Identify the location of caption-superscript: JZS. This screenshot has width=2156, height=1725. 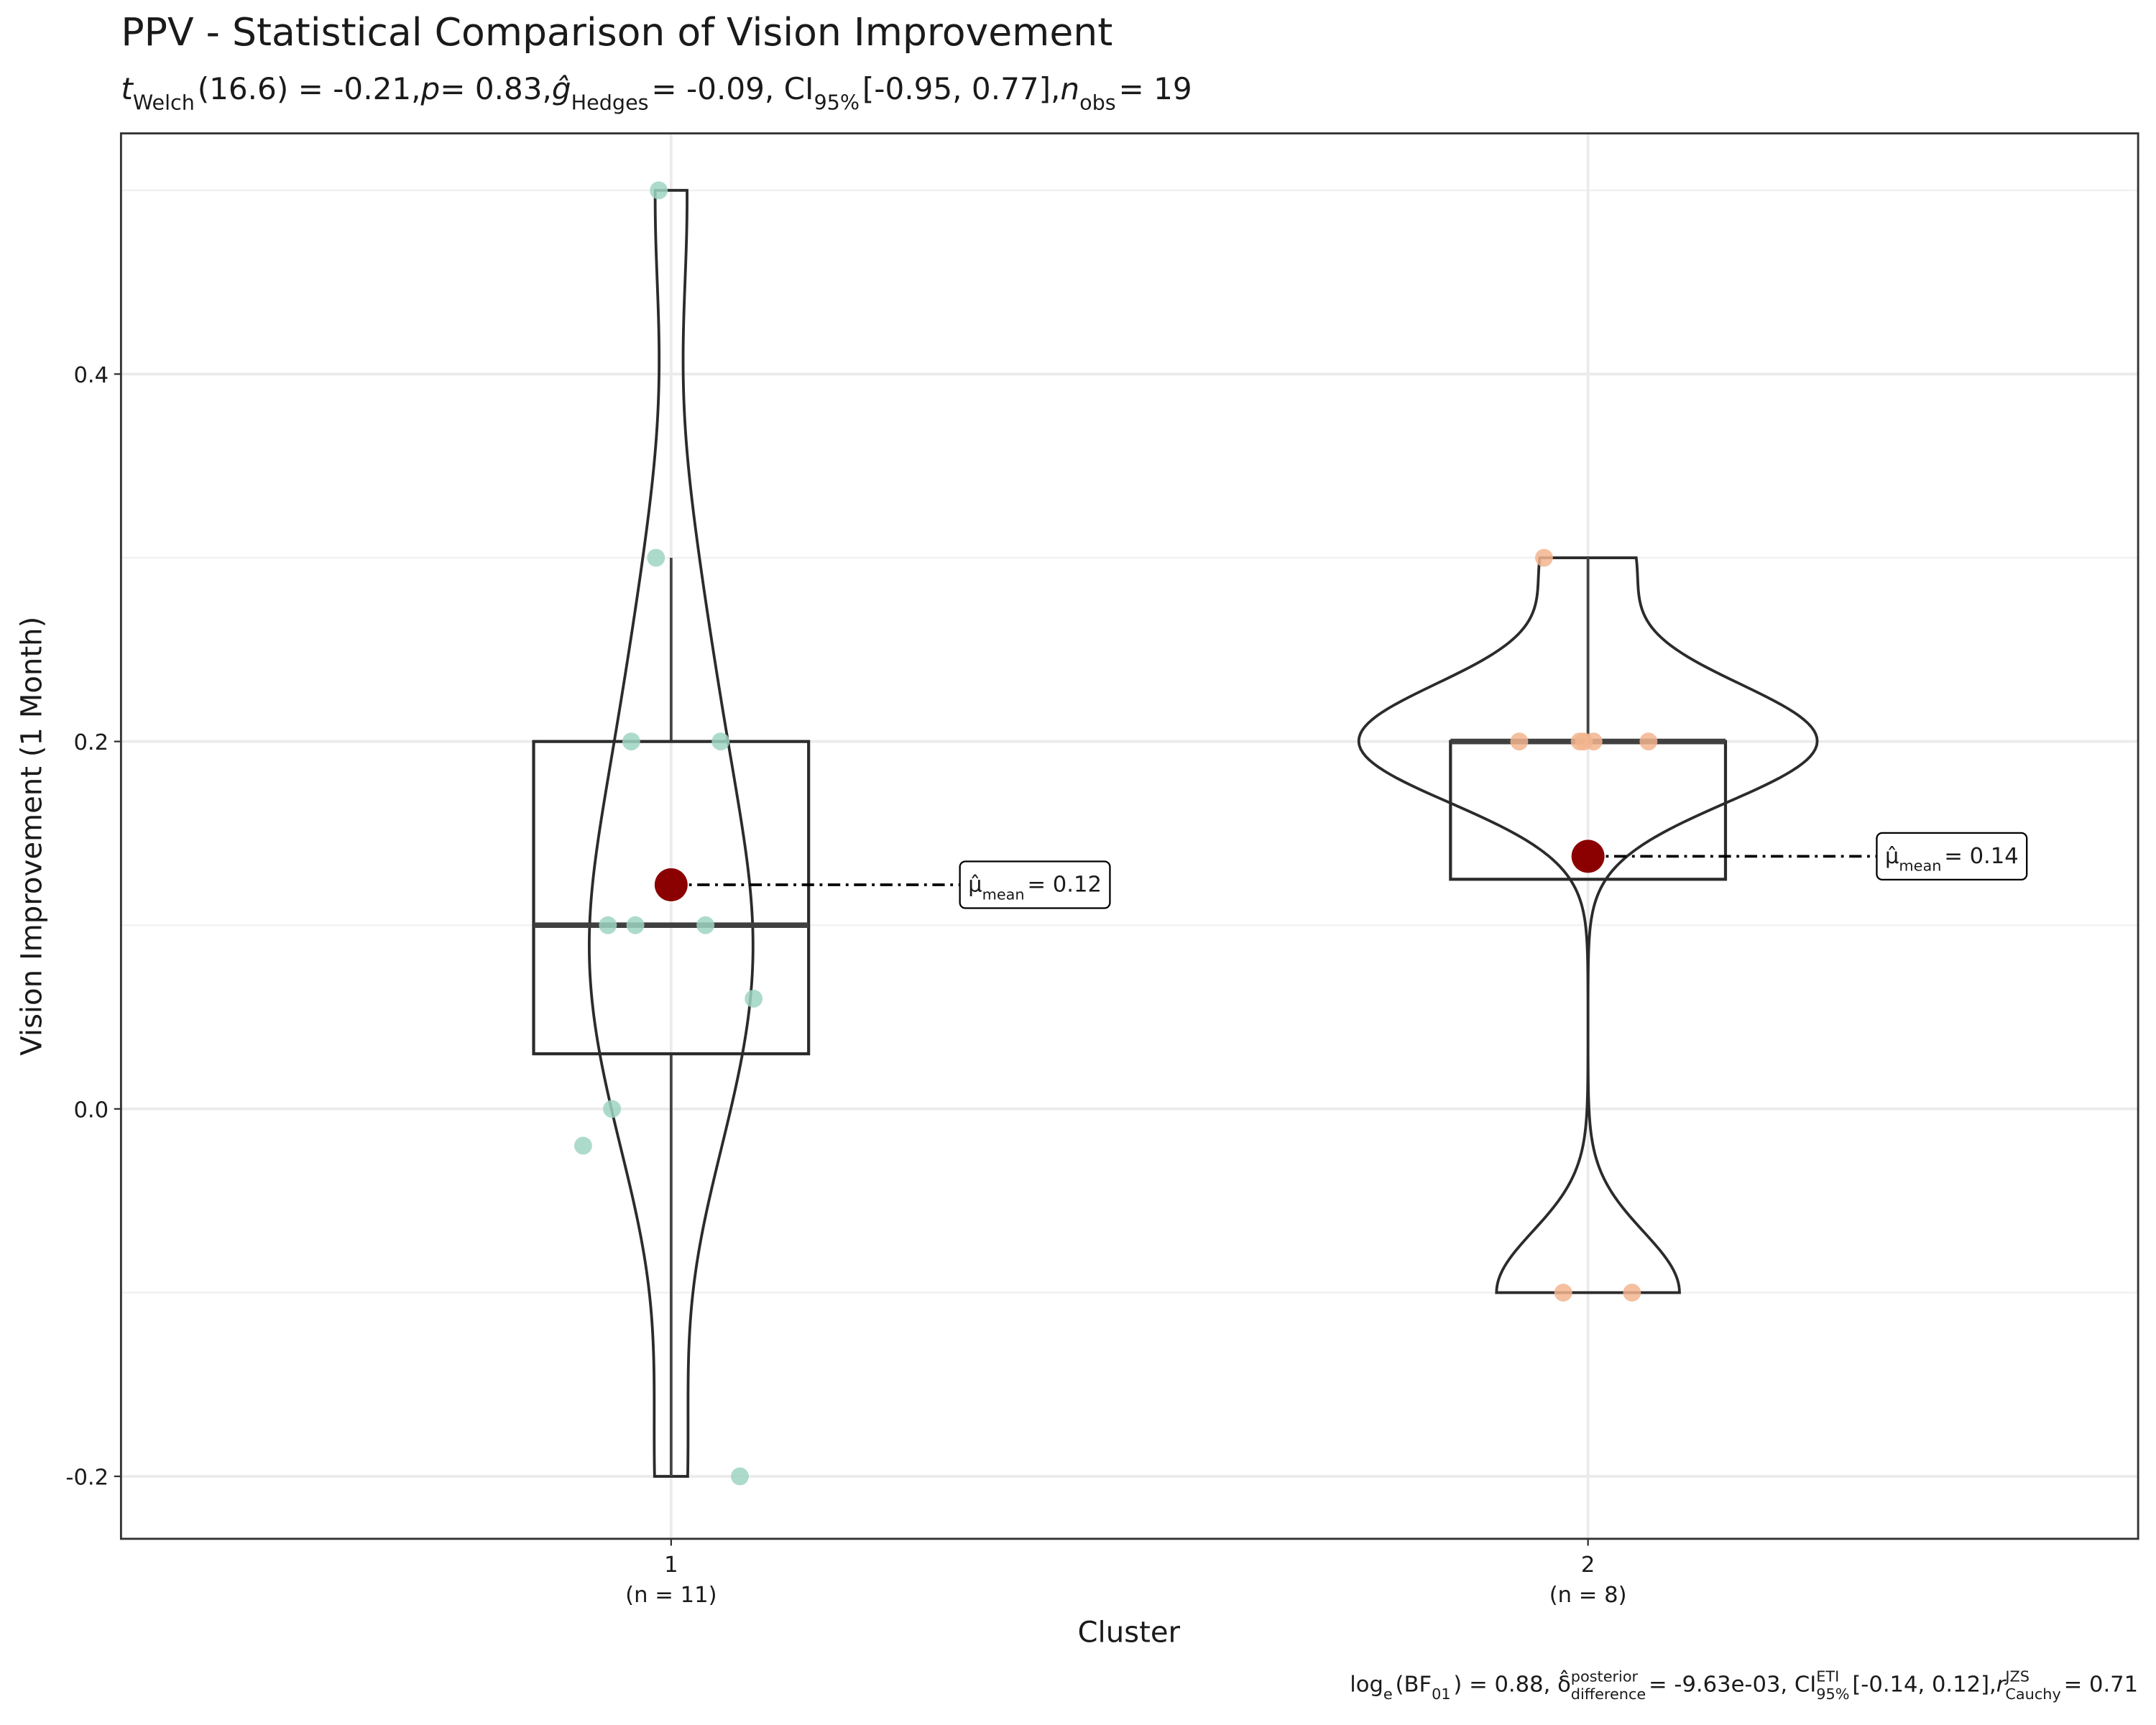
(2017, 1676).